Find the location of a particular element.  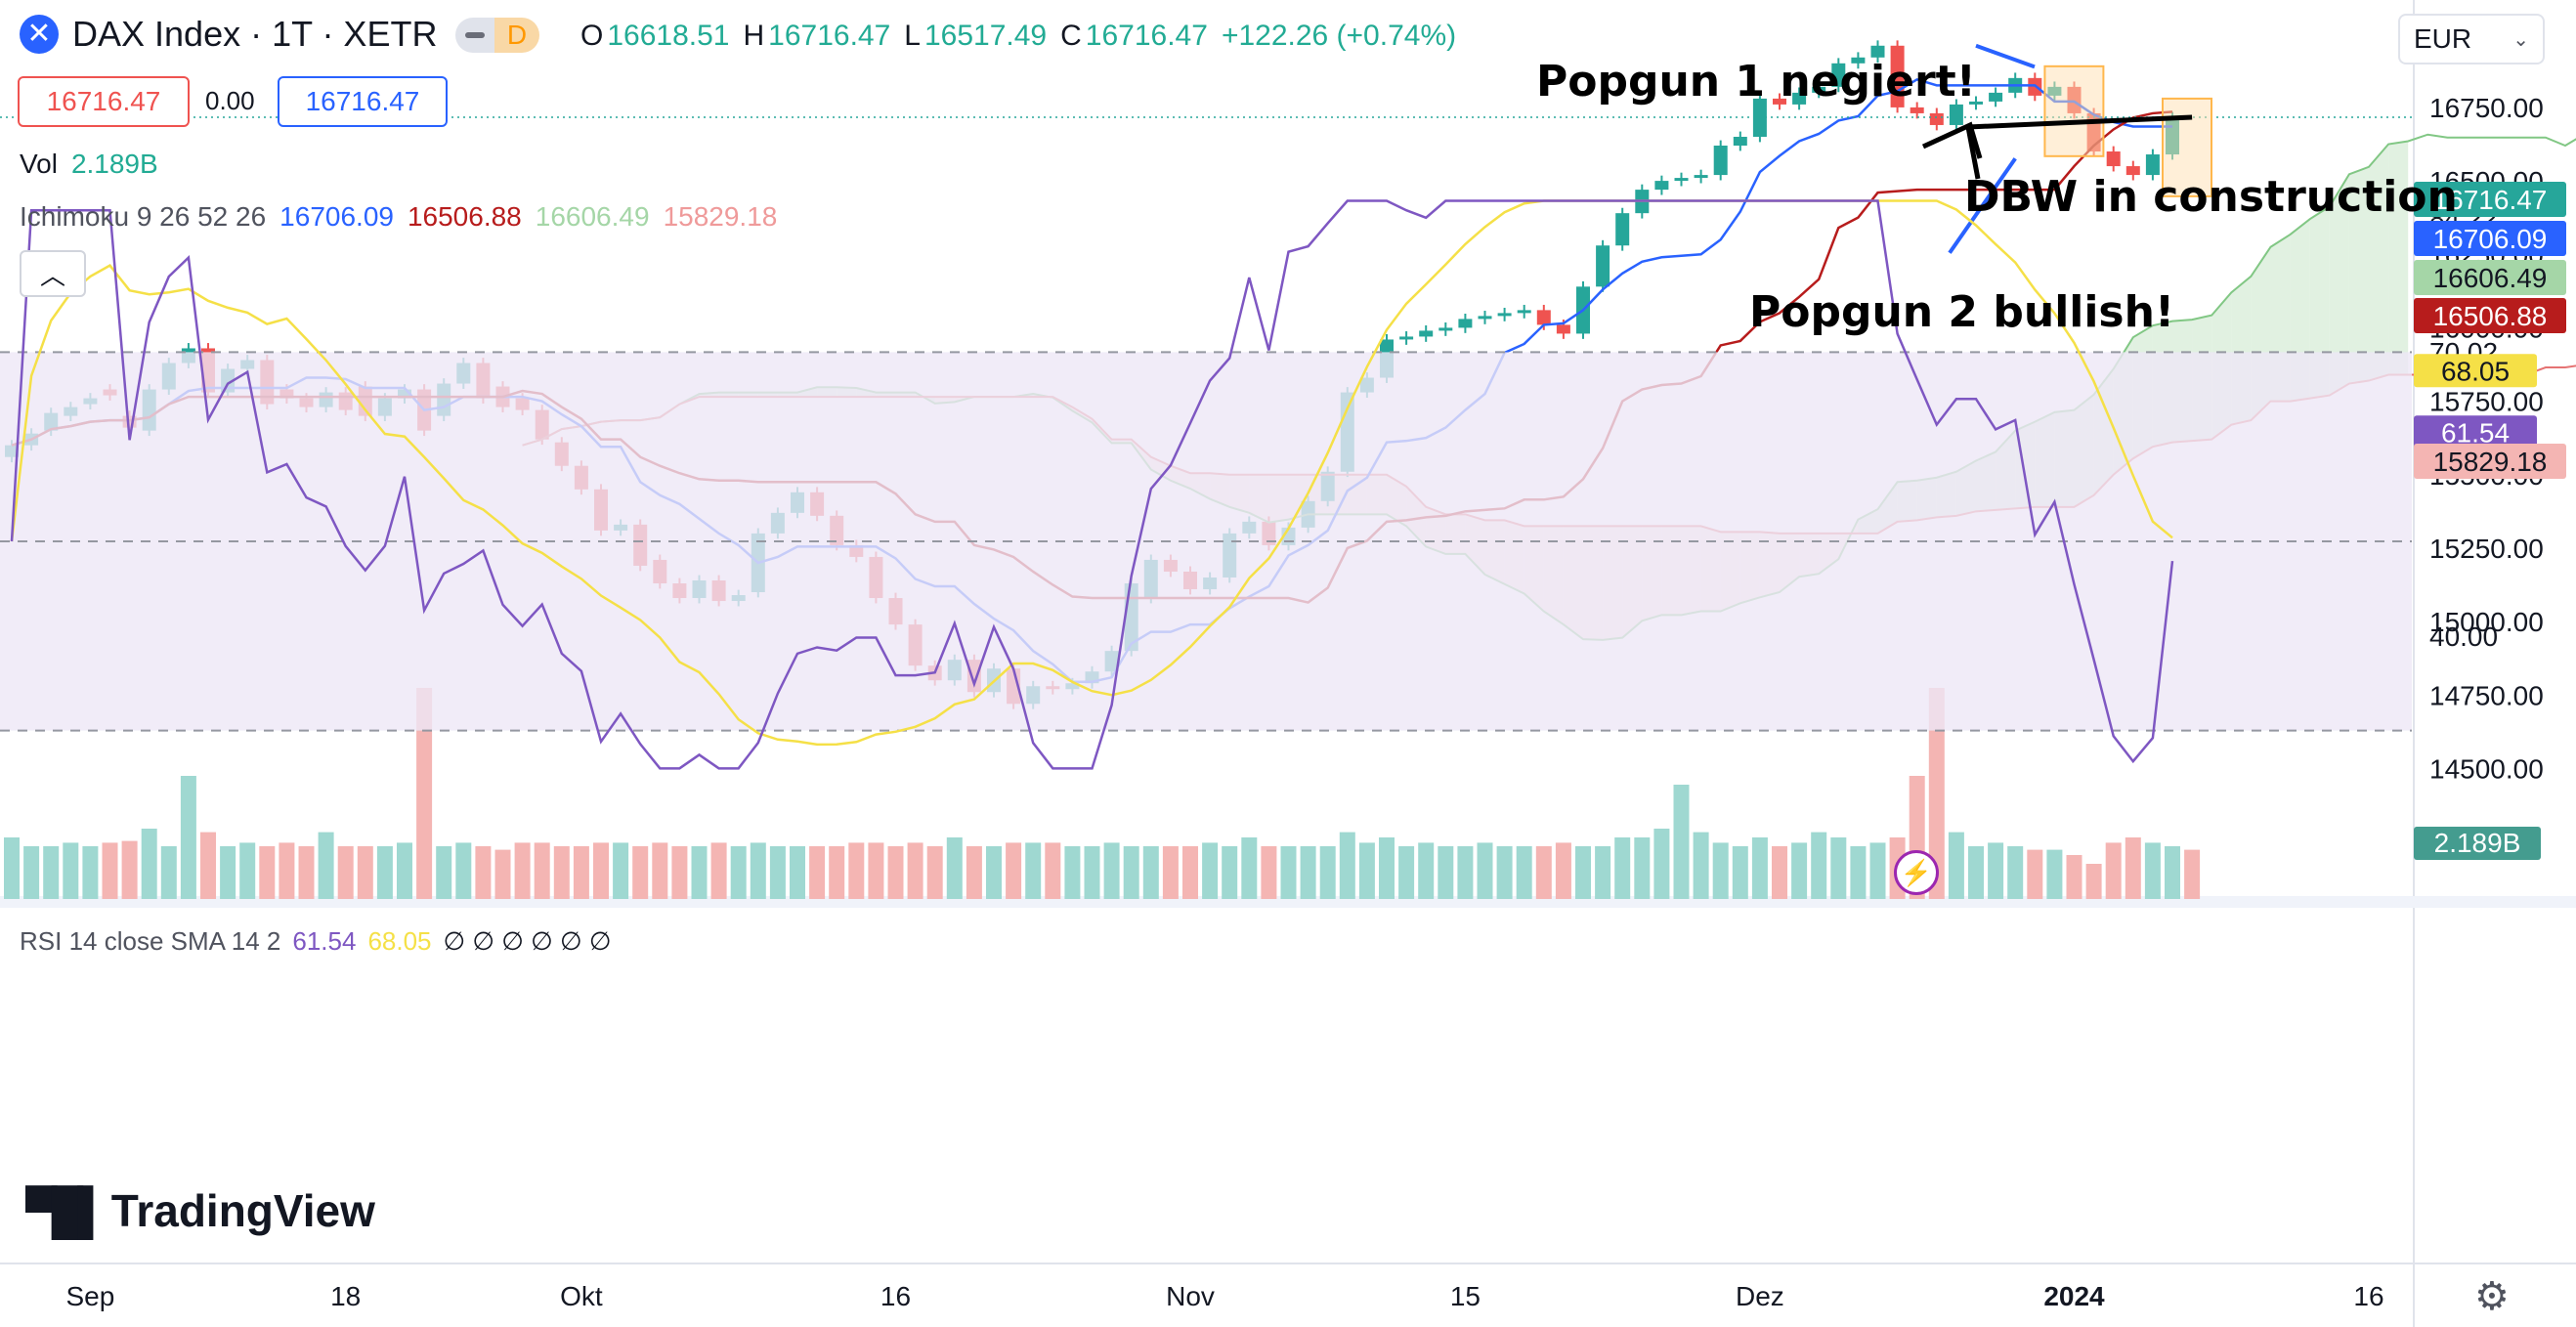

price-label-bg-conversion is located at coordinates (2490, 238).